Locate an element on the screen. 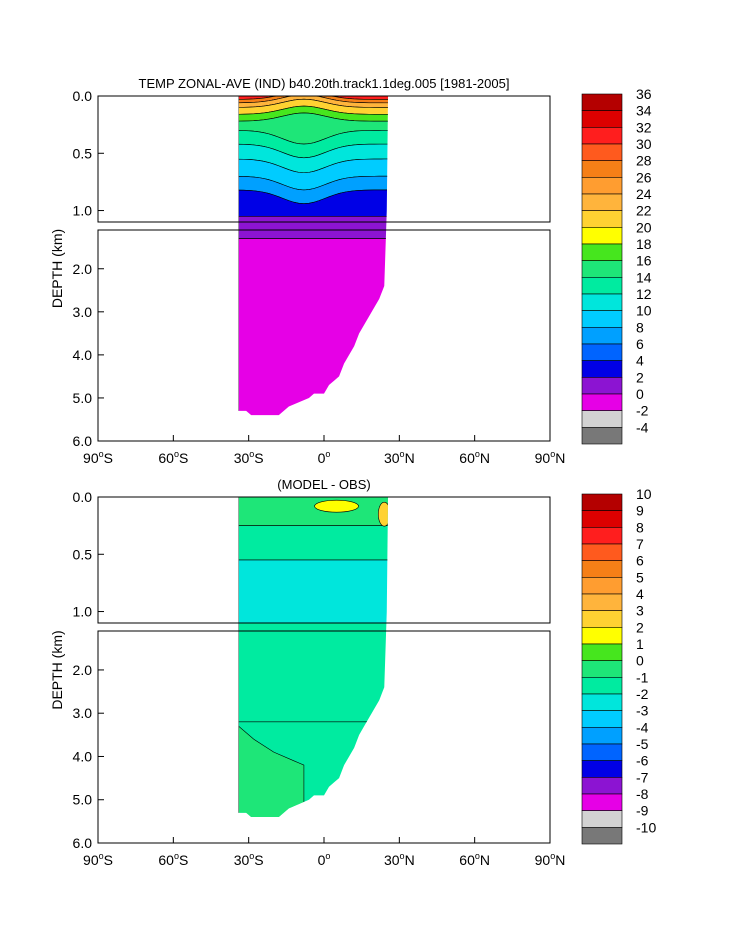 Image resolution: width=733 pixels, height=945 pixels. colorbar-label: -6 is located at coordinates (642, 761).